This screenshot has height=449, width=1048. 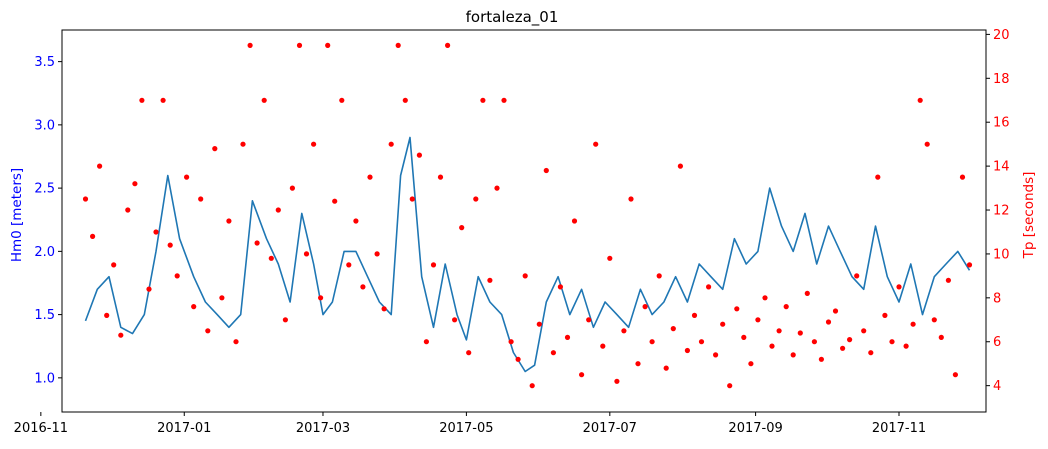 What do you see at coordinates (323, 428) in the screenshot?
I see `x-tick-label: 2017-03` at bounding box center [323, 428].